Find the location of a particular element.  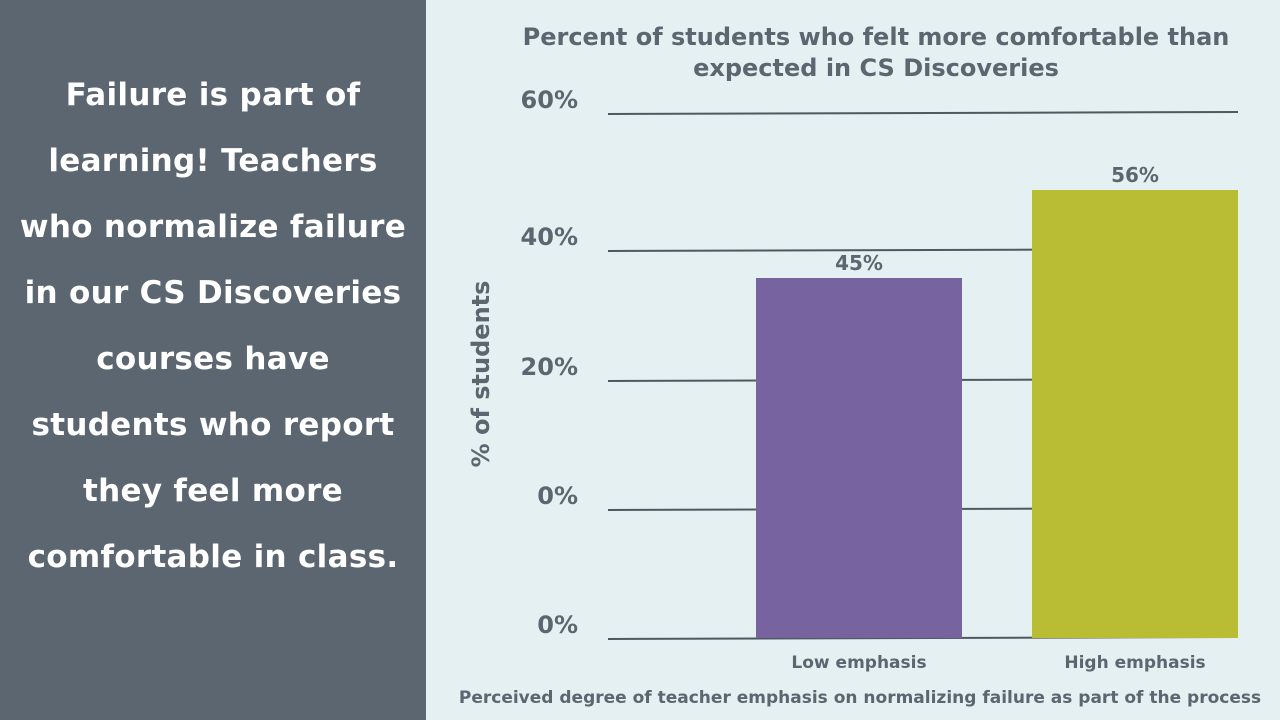

y-tick-labels: 0% 0% 20% 40% 60% is located at coordinates (549, 362).